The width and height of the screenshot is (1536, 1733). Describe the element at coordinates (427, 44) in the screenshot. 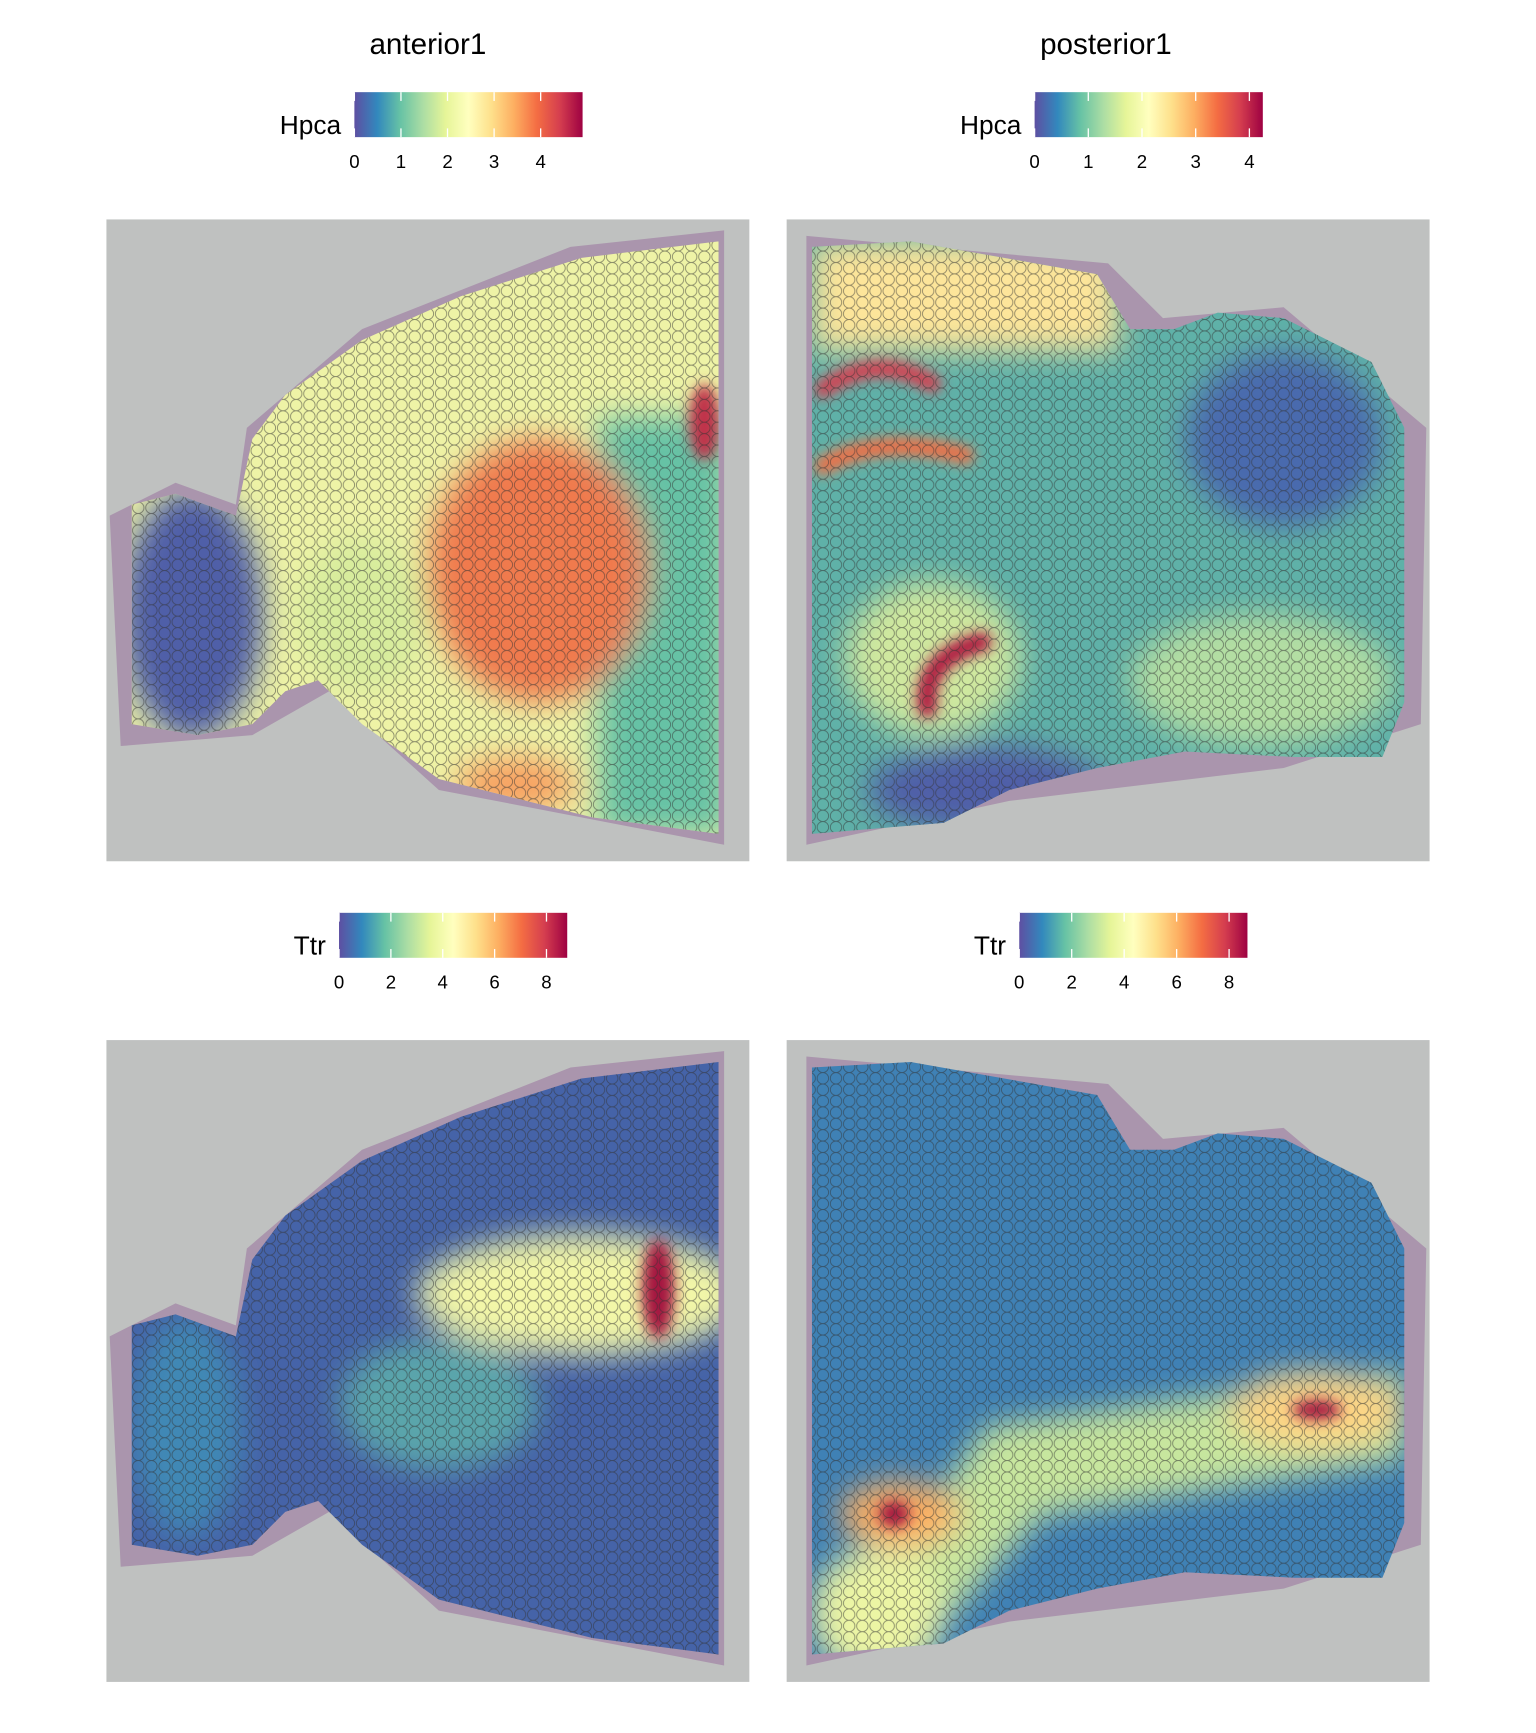

I see `panel-title: anterior1` at that location.